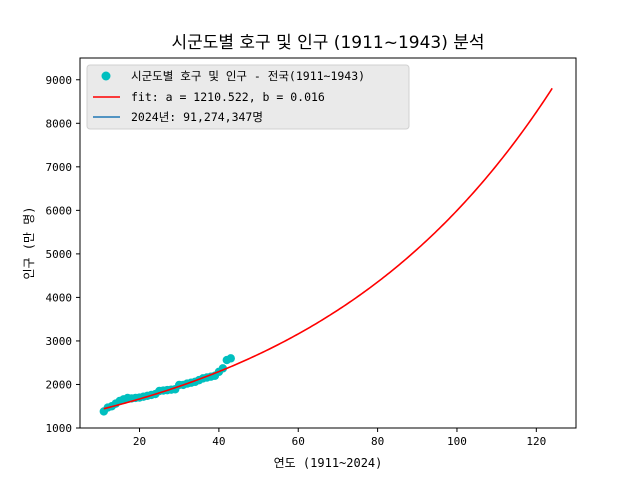 The height and width of the screenshot is (480, 640). What do you see at coordinates (106, 76) in the screenshot?
I see `legend-marker-scatter` at bounding box center [106, 76].